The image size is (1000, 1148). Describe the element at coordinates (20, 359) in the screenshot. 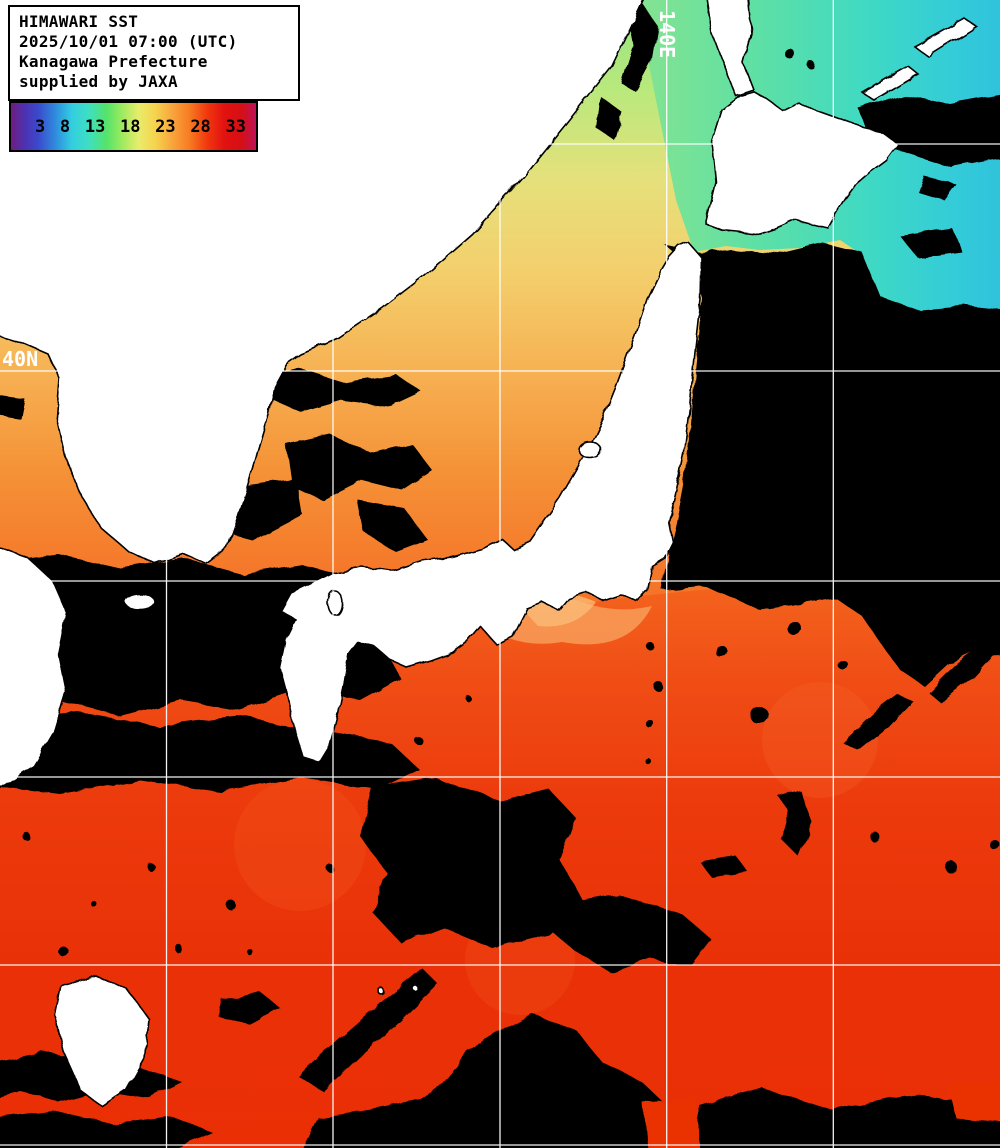

I see `latitude-label-40n: 40N` at that location.